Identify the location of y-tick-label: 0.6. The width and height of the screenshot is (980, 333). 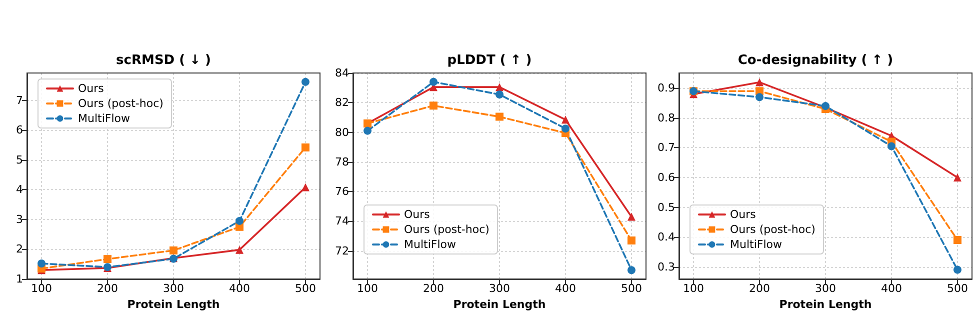
(666, 177).